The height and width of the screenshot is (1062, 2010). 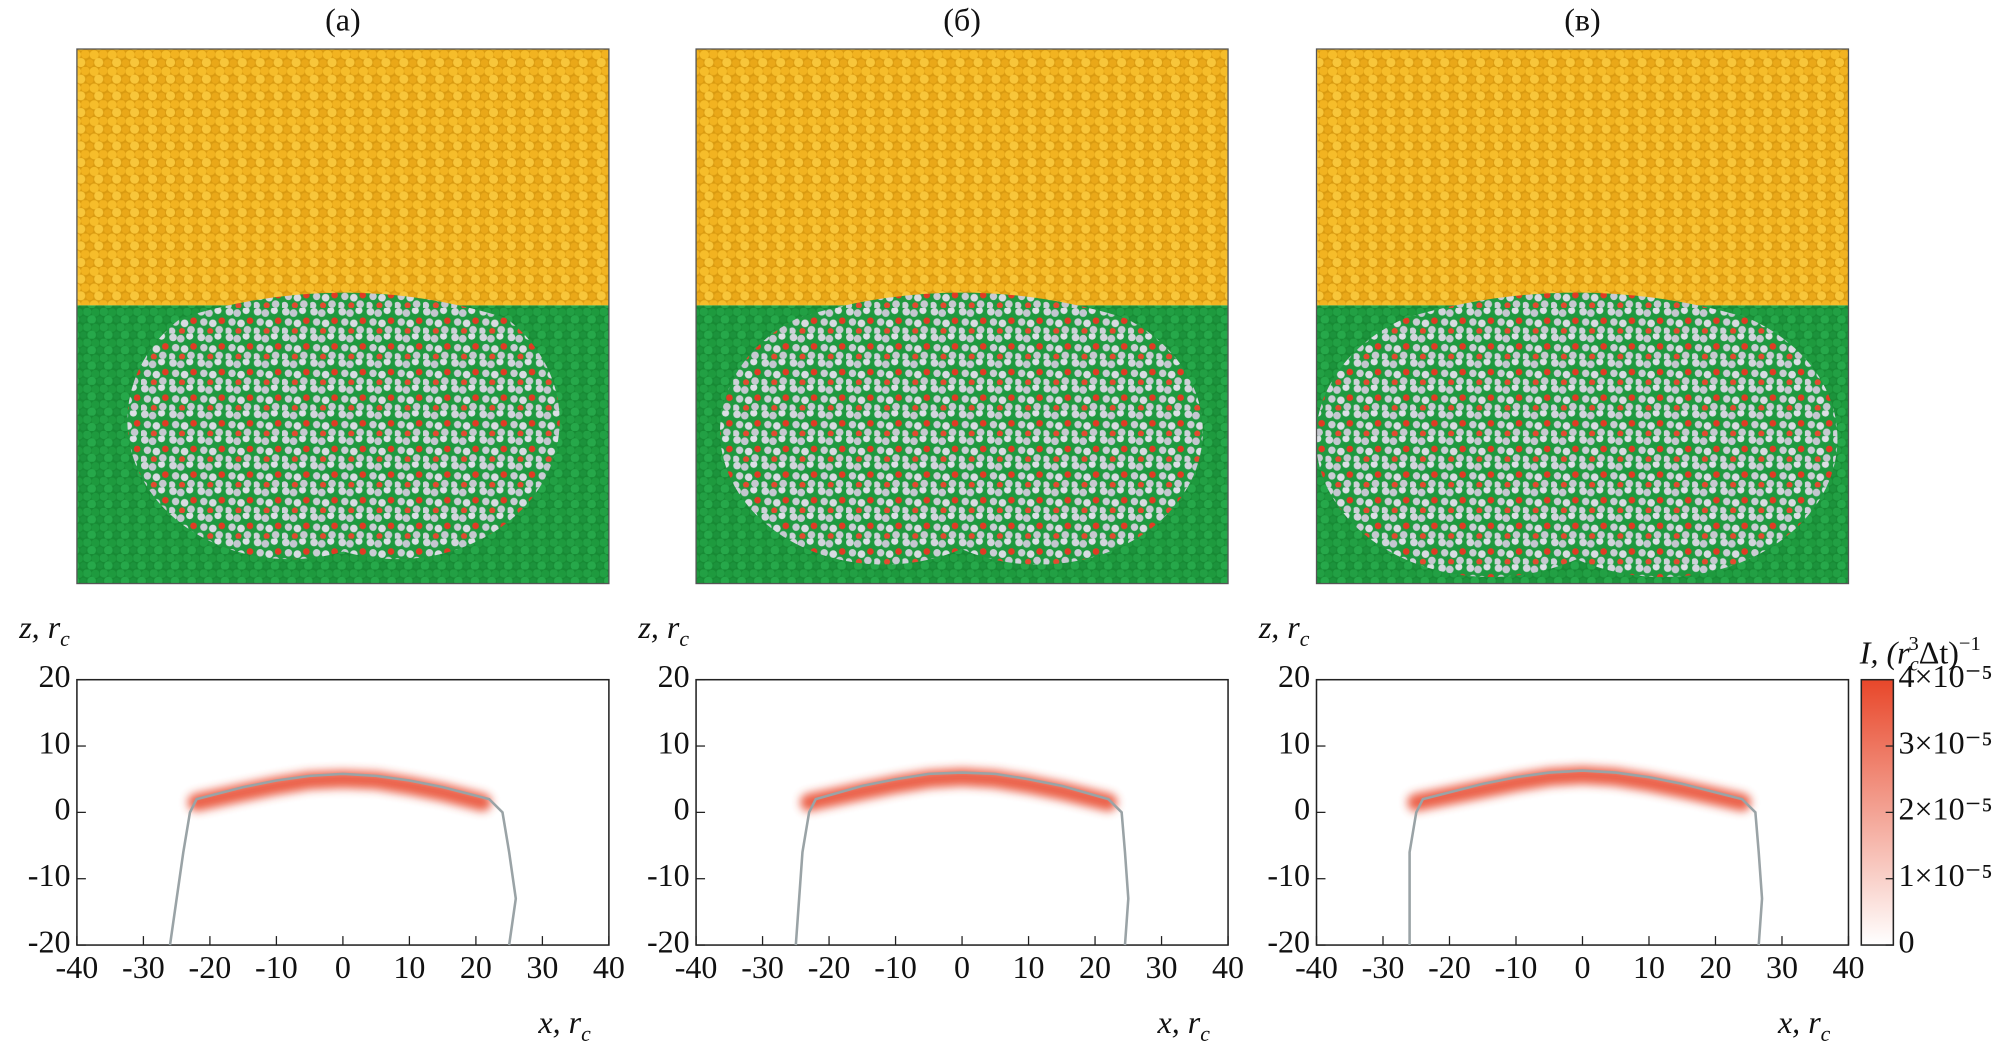 What do you see at coordinates (1906, 941) in the screenshot?
I see `colorbar-tick-label: 0` at bounding box center [1906, 941].